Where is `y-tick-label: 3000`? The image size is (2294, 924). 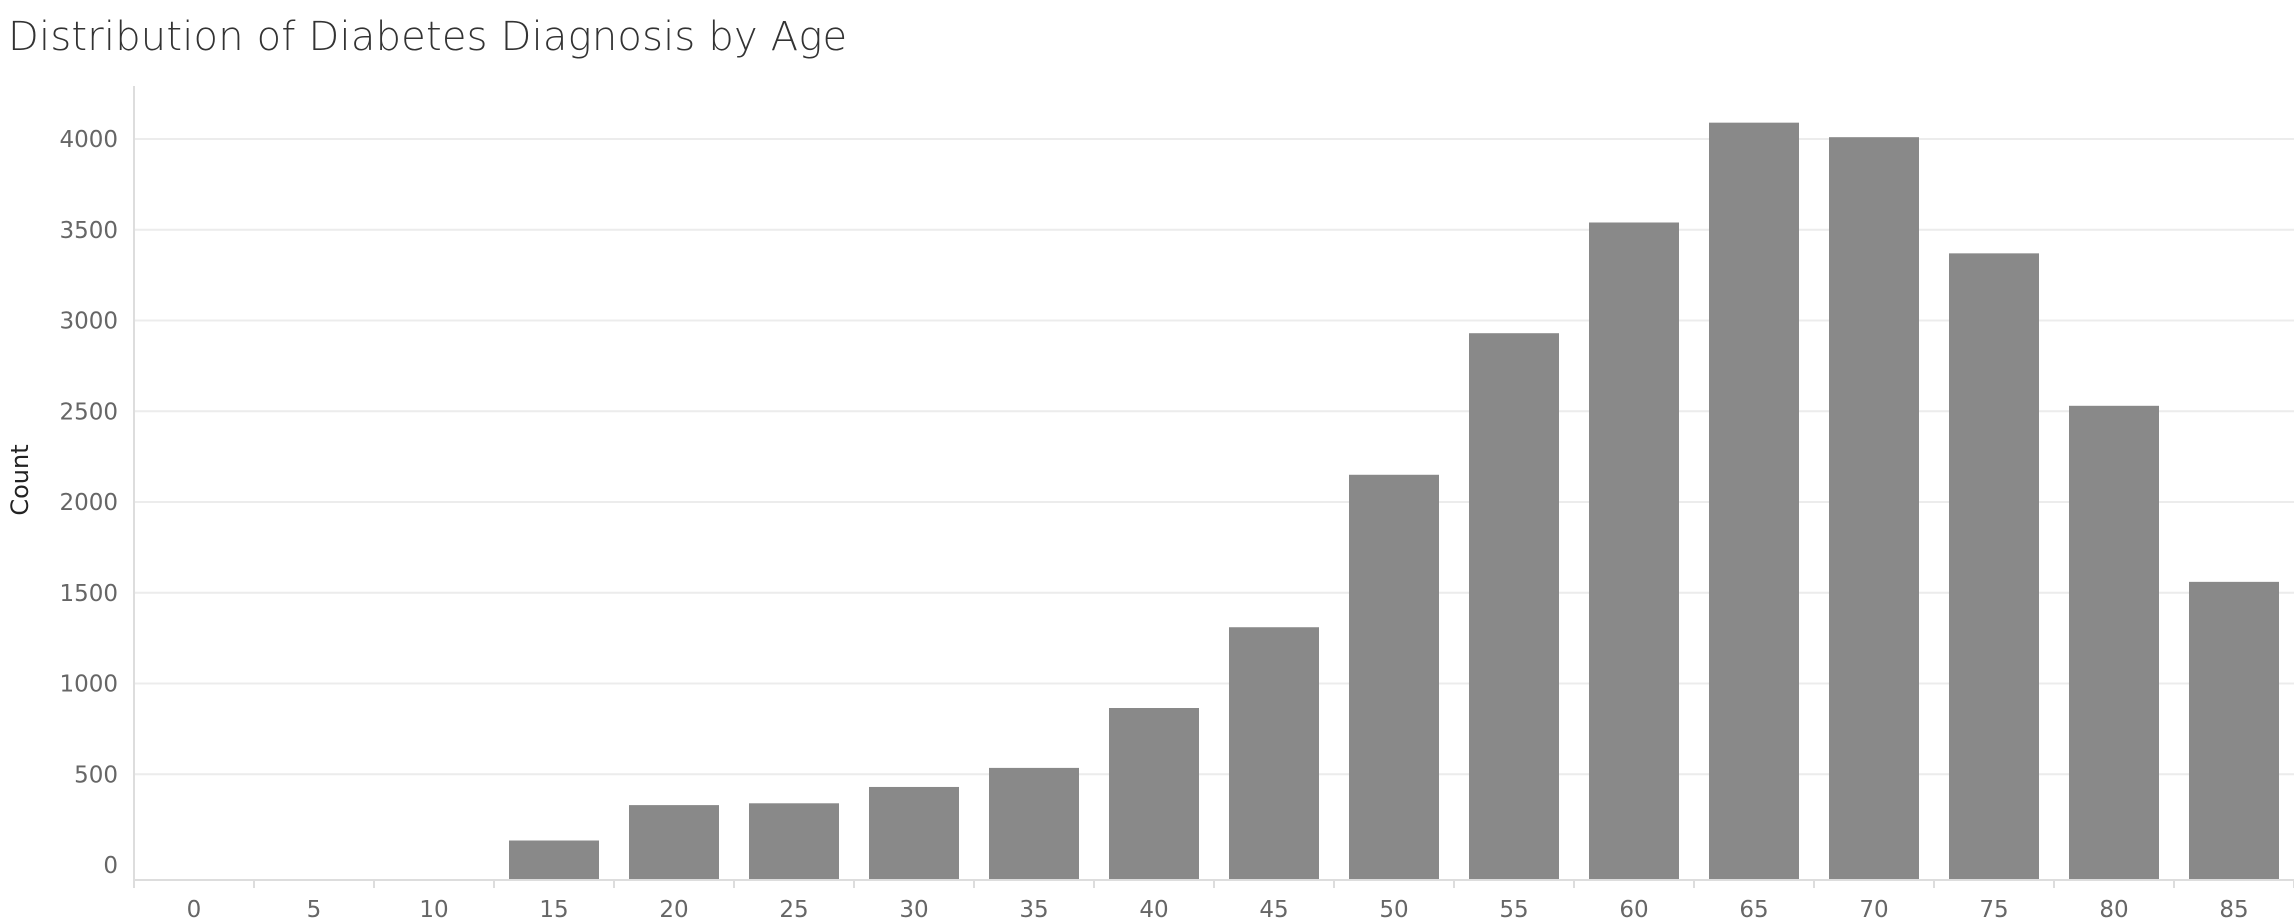 y-tick-label: 3000 is located at coordinates (88, 322).